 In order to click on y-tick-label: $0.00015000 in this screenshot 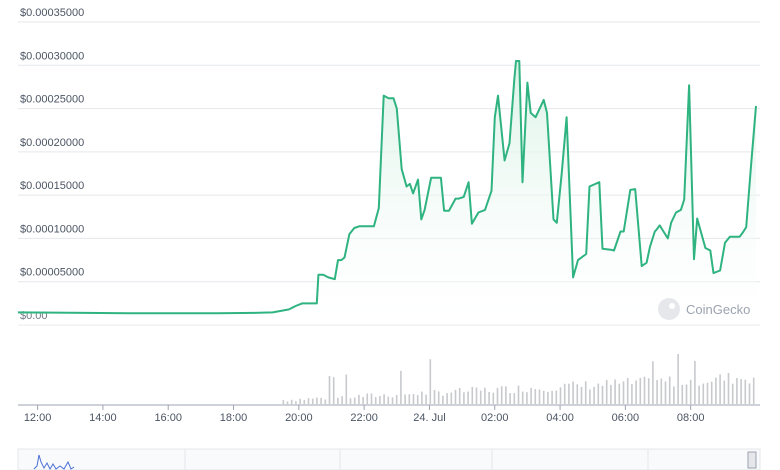, I will do `click(52, 186)`.